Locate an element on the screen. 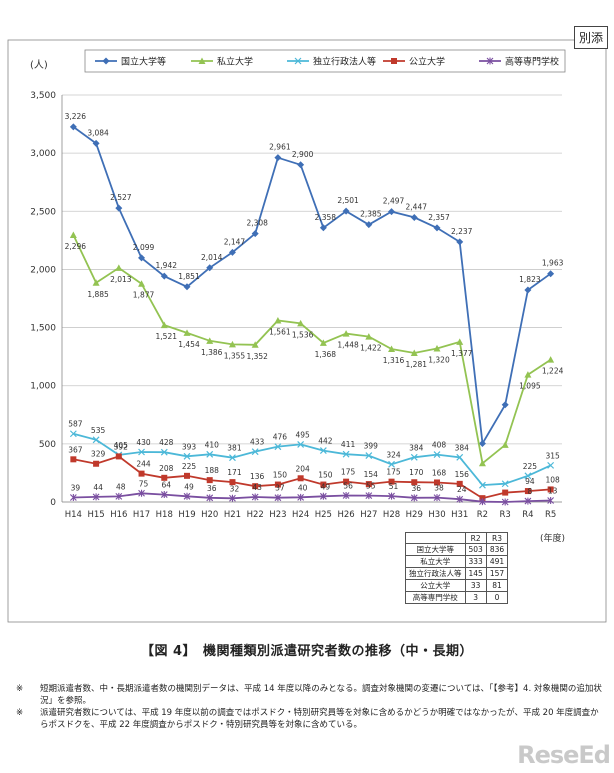 This screenshot has height=773, width=614. data-label: 37 is located at coordinates (280, 488).